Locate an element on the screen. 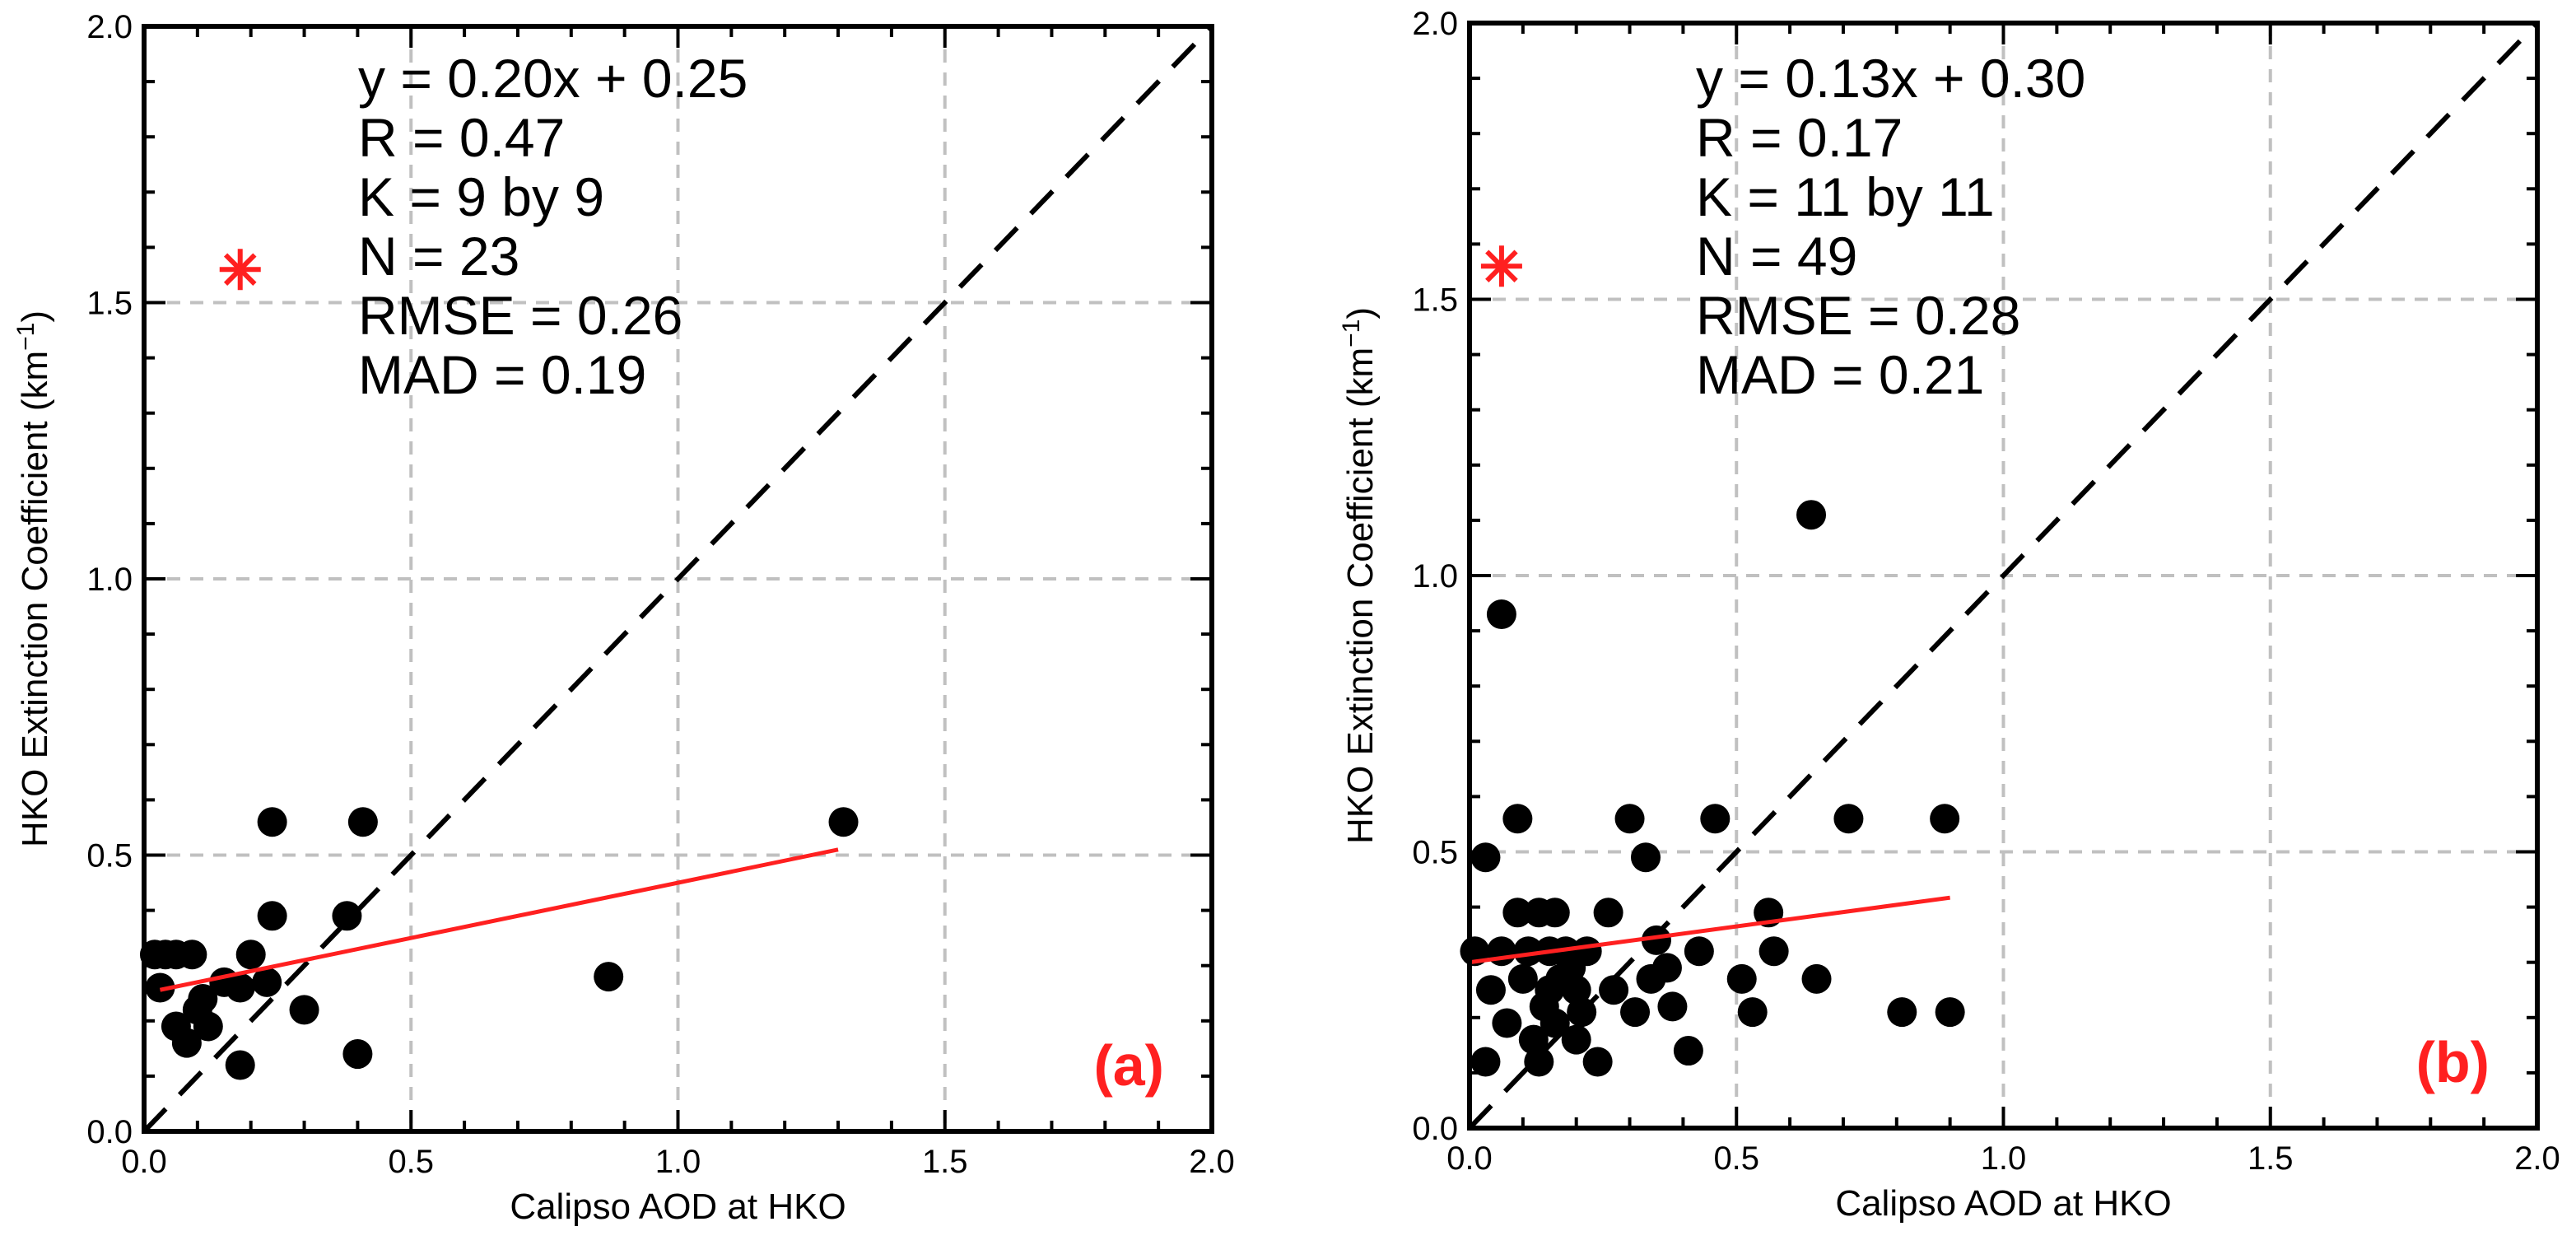 The height and width of the screenshot is (1245, 2576). stats-line: N = 23 is located at coordinates (438, 256).